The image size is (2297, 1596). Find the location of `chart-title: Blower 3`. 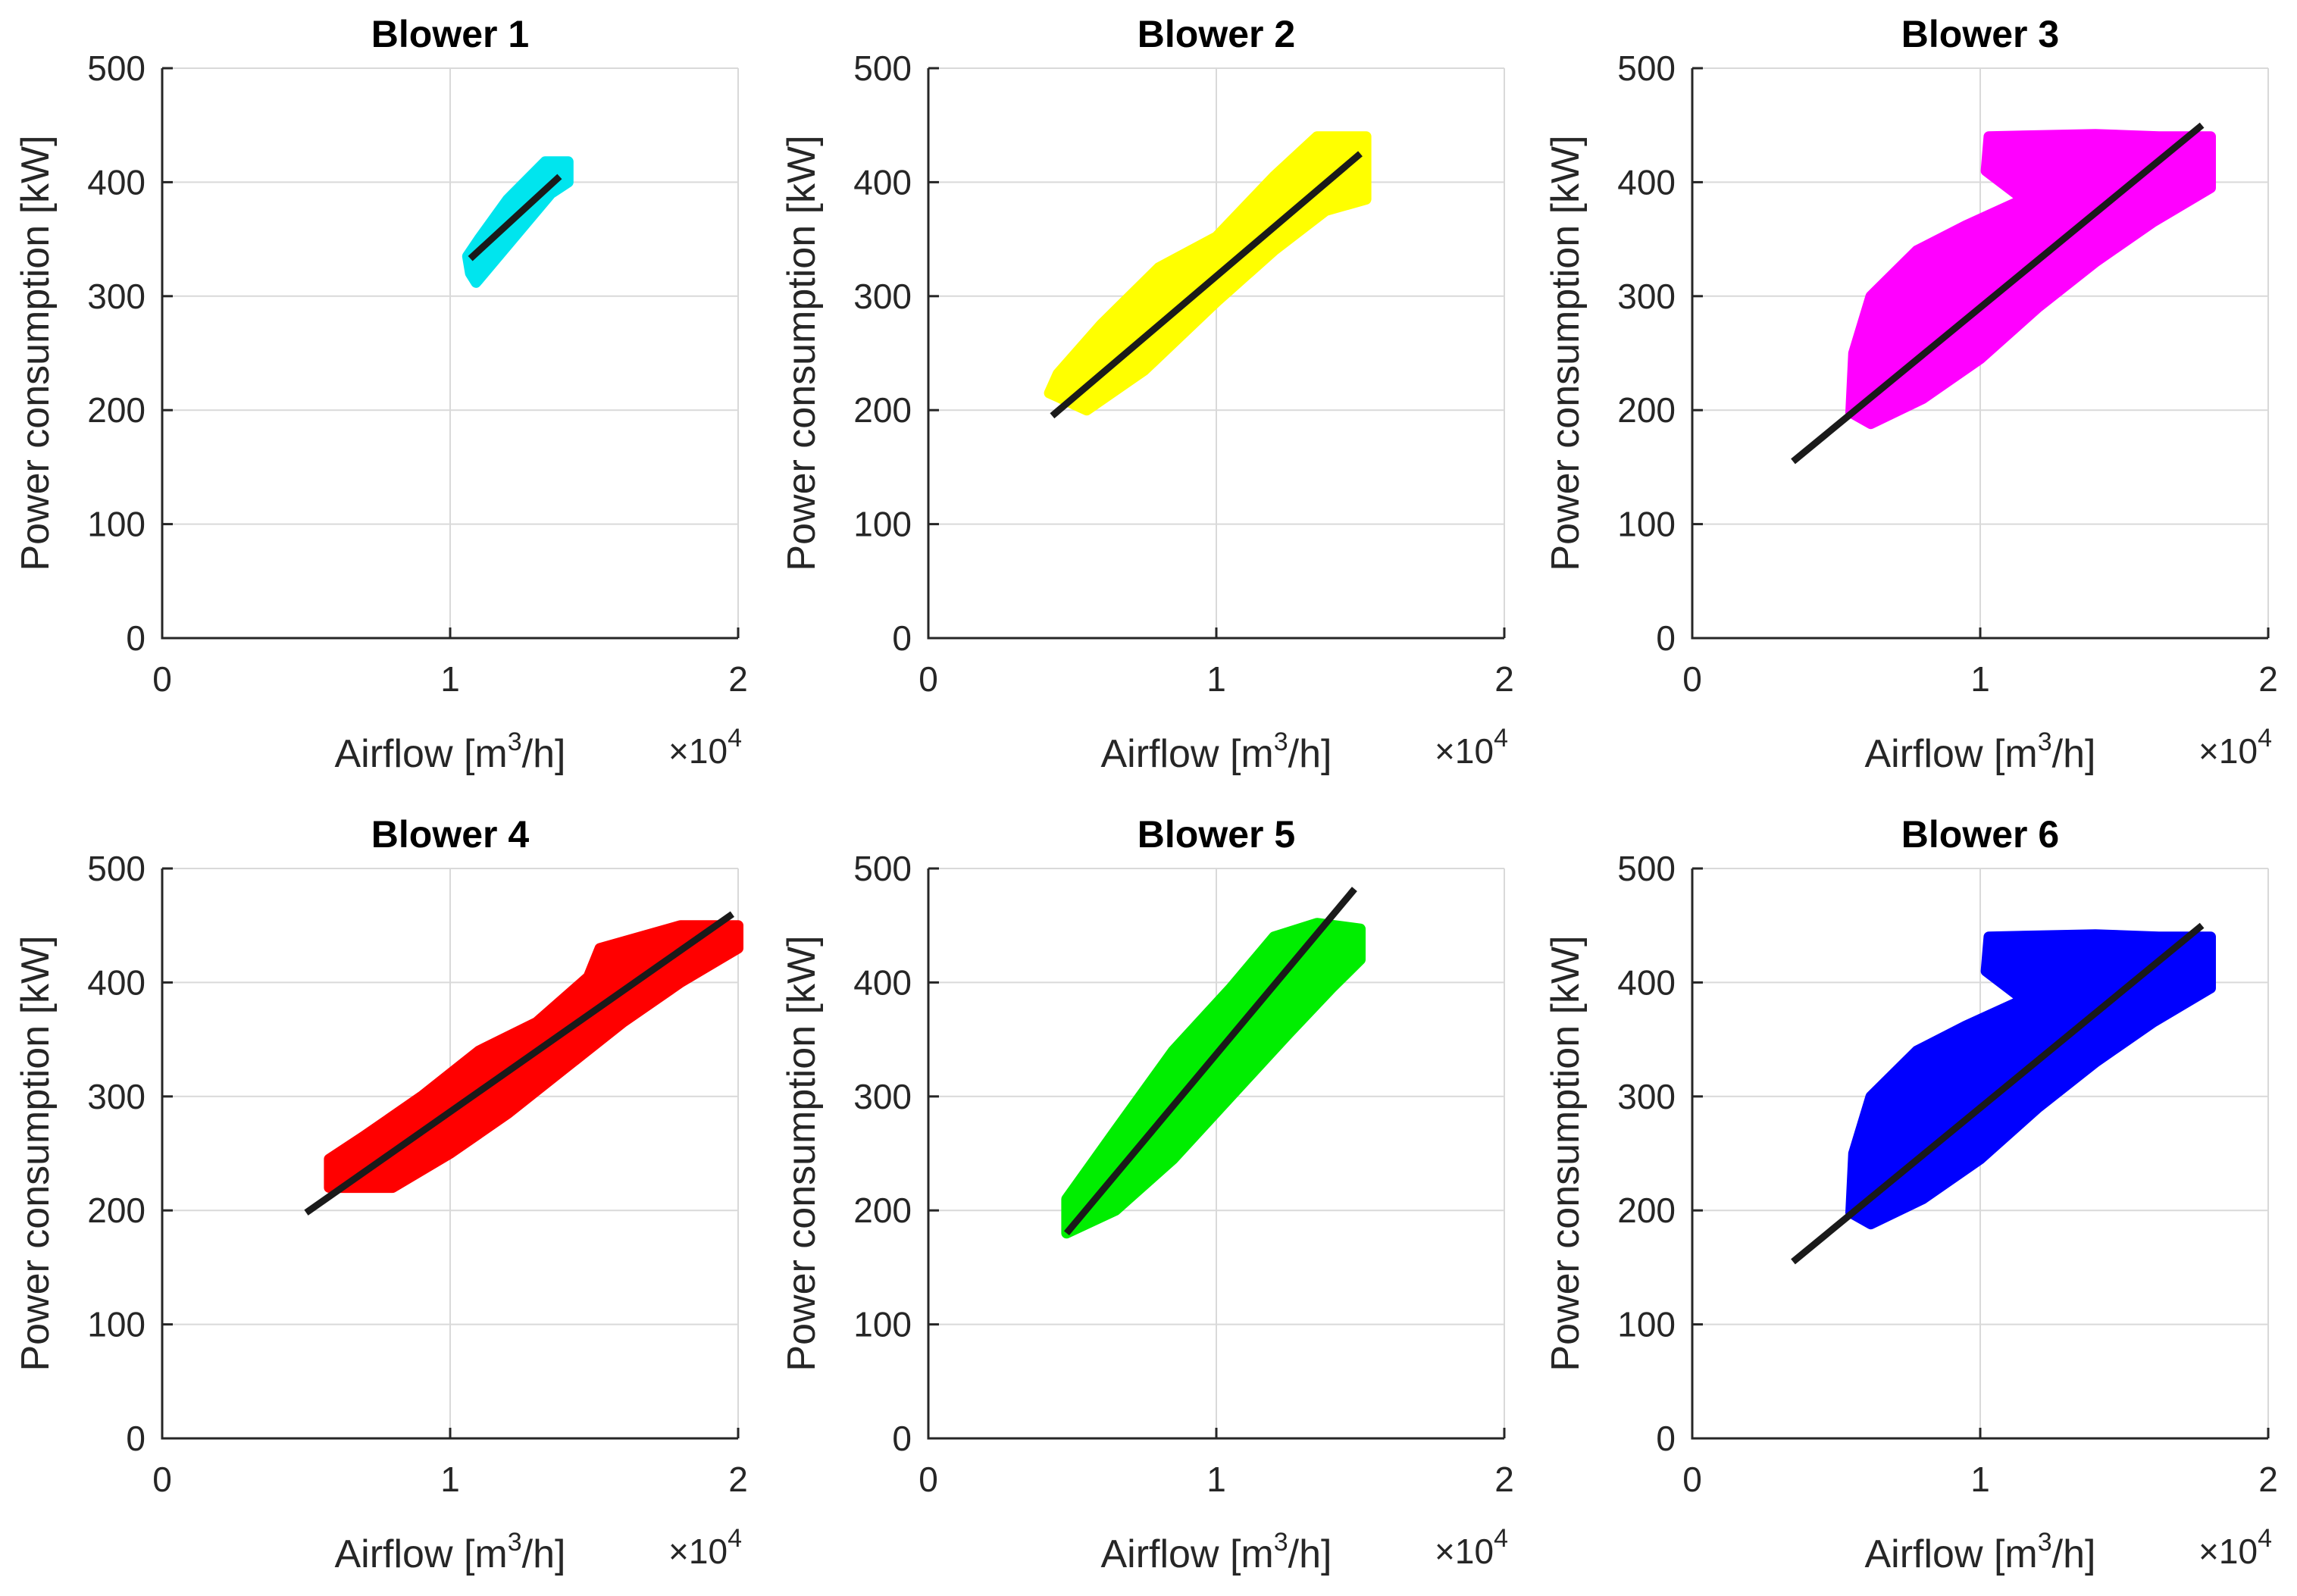

chart-title: Blower 3 is located at coordinates (1980, 34).